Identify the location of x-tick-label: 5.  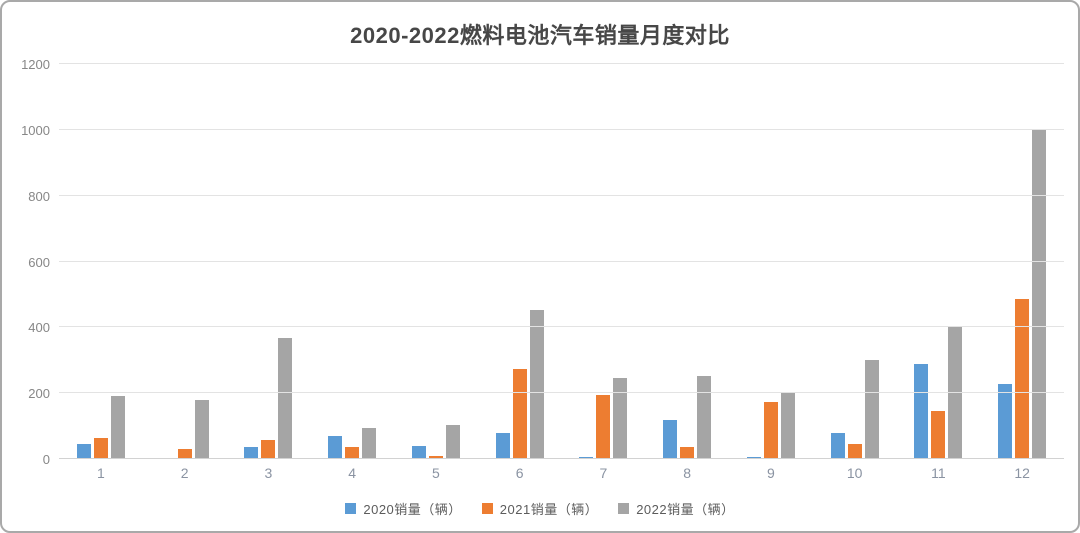
(435, 473).